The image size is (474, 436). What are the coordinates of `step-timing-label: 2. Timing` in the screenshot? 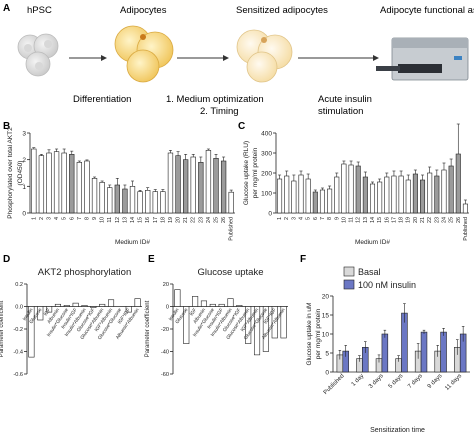 It's located at (219, 111).